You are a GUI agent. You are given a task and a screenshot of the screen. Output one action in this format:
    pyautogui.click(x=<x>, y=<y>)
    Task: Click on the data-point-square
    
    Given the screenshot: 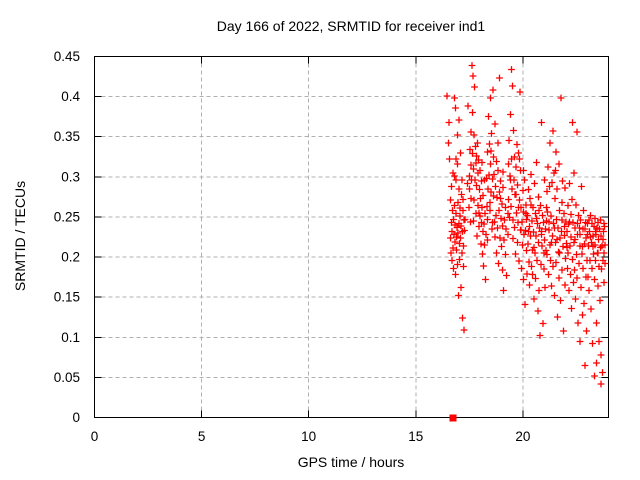 What is the action you would take?
    pyautogui.click(x=453, y=418)
    